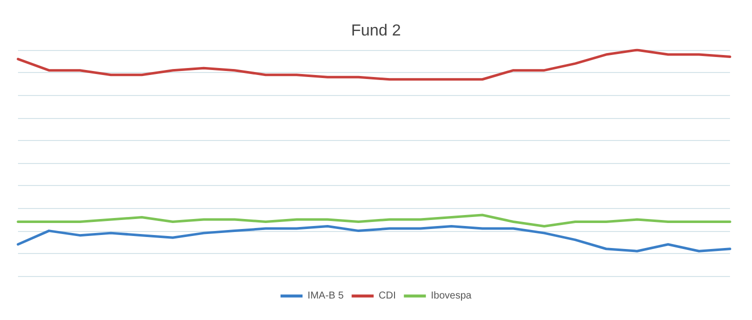  What do you see at coordinates (326, 296) in the screenshot?
I see `legend-label: IMA-B 5` at bounding box center [326, 296].